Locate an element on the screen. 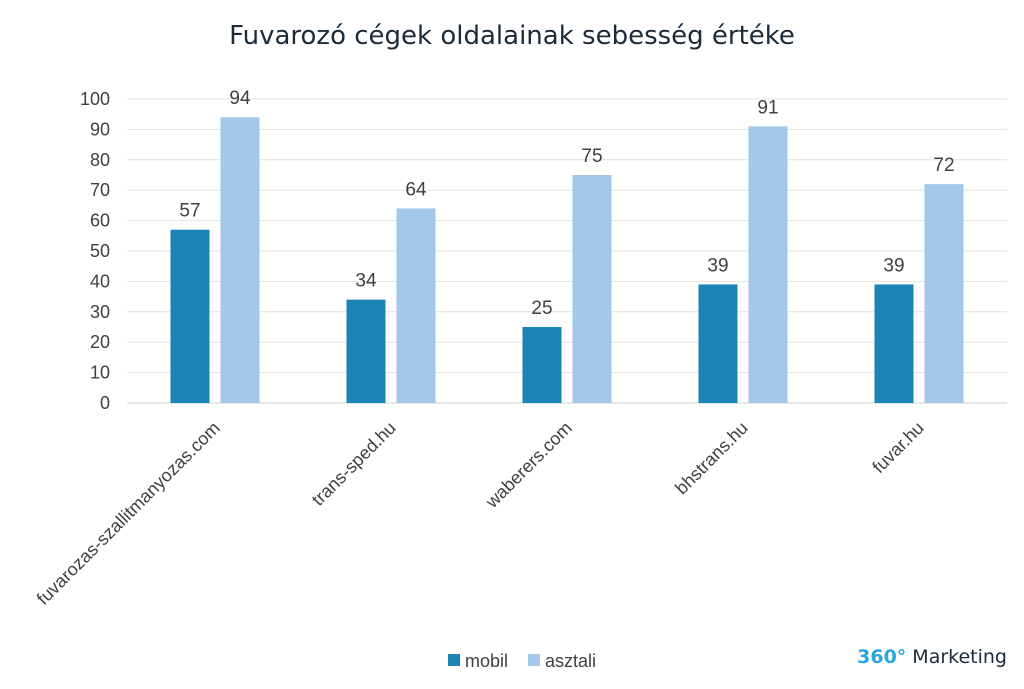 This screenshot has width=1024, height=689. legend-label-mobil: mobil is located at coordinates (486, 661).